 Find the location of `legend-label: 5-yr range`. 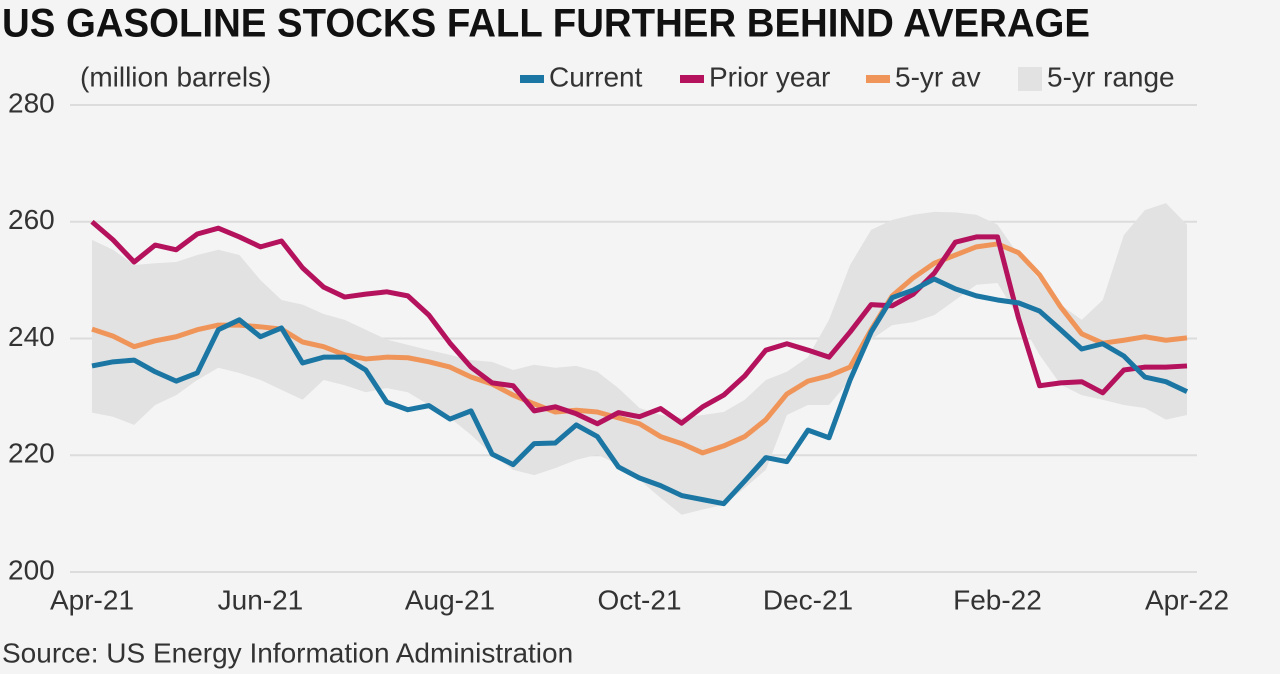

legend-label: 5-yr range is located at coordinates (1111, 76).